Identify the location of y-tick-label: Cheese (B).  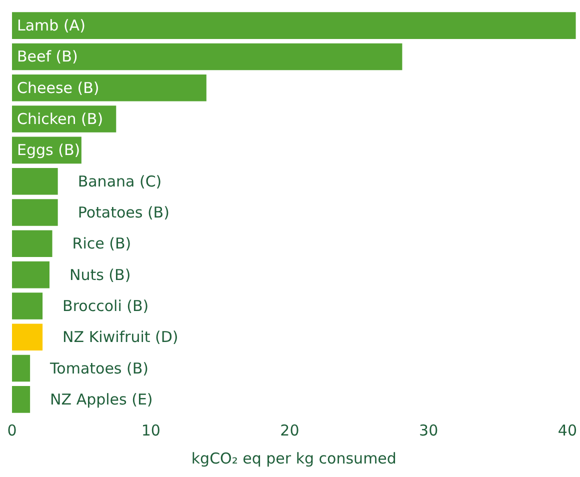
(58, 87).